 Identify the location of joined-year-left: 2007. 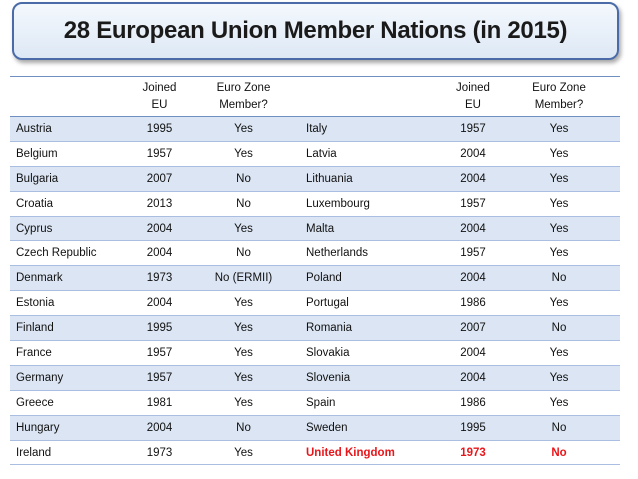
(159, 178).